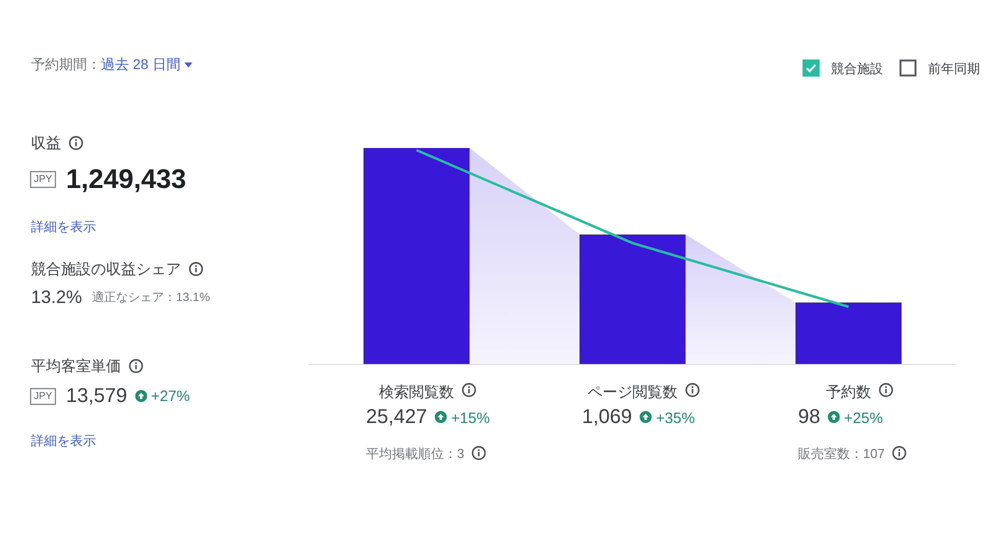  I want to click on text: 1,249,433, so click(126, 179).